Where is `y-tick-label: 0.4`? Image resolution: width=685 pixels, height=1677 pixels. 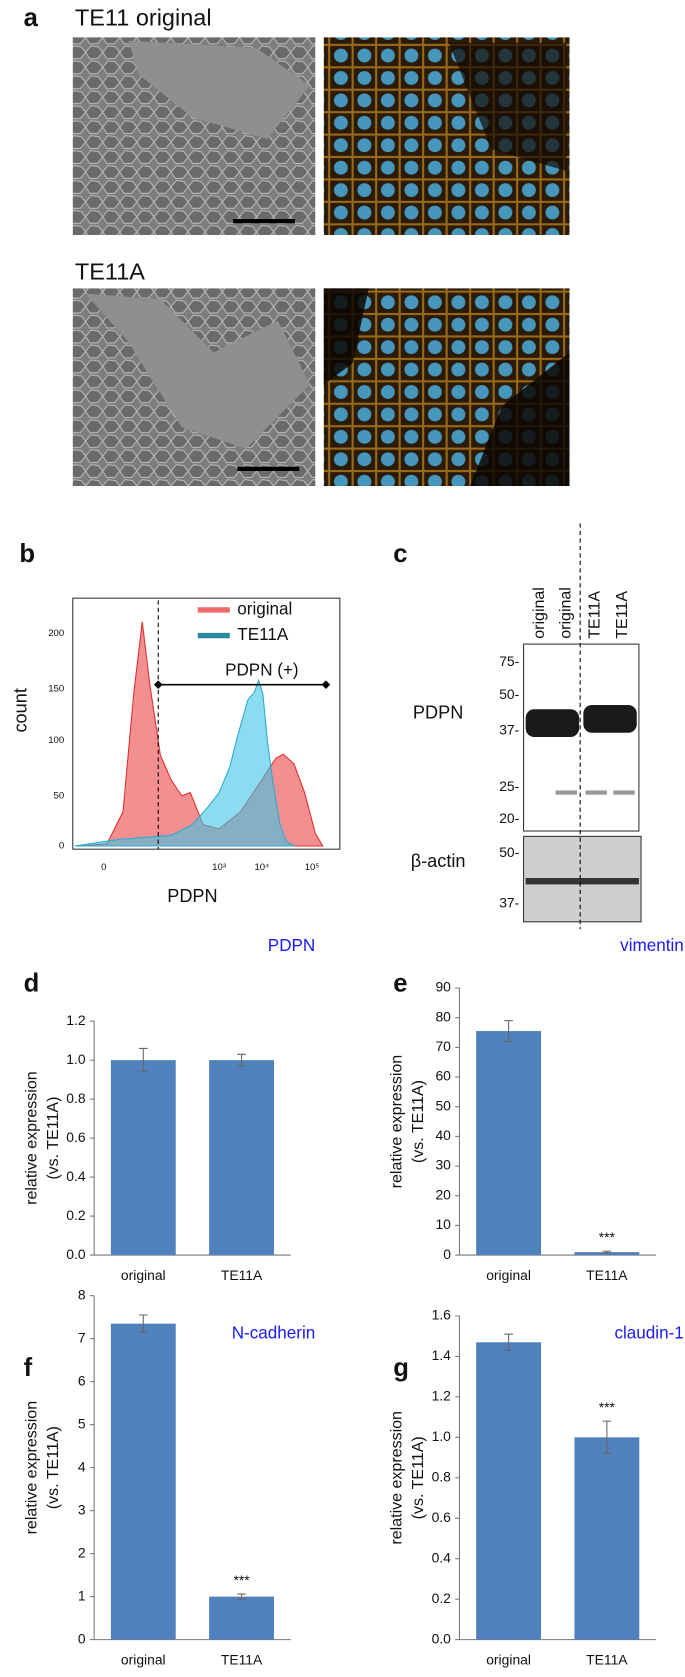
y-tick-label: 0.4 is located at coordinates (76, 1176).